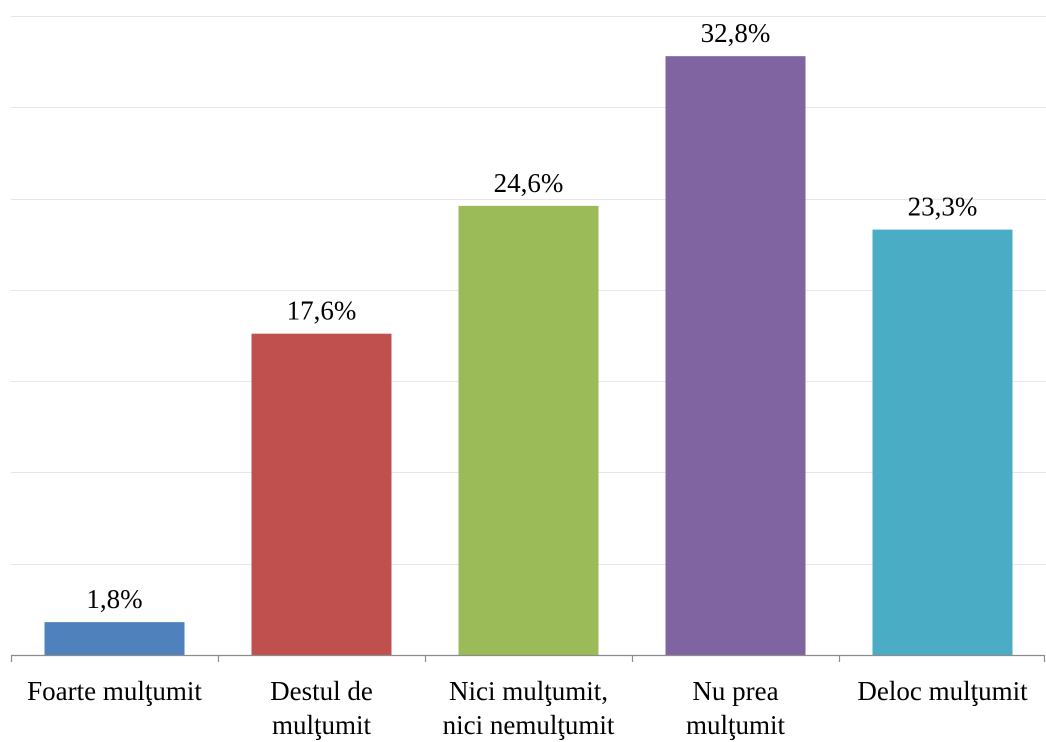  Describe the element at coordinates (736, 708) in the screenshot. I see `category-label: Nu prea mulţumit` at that location.